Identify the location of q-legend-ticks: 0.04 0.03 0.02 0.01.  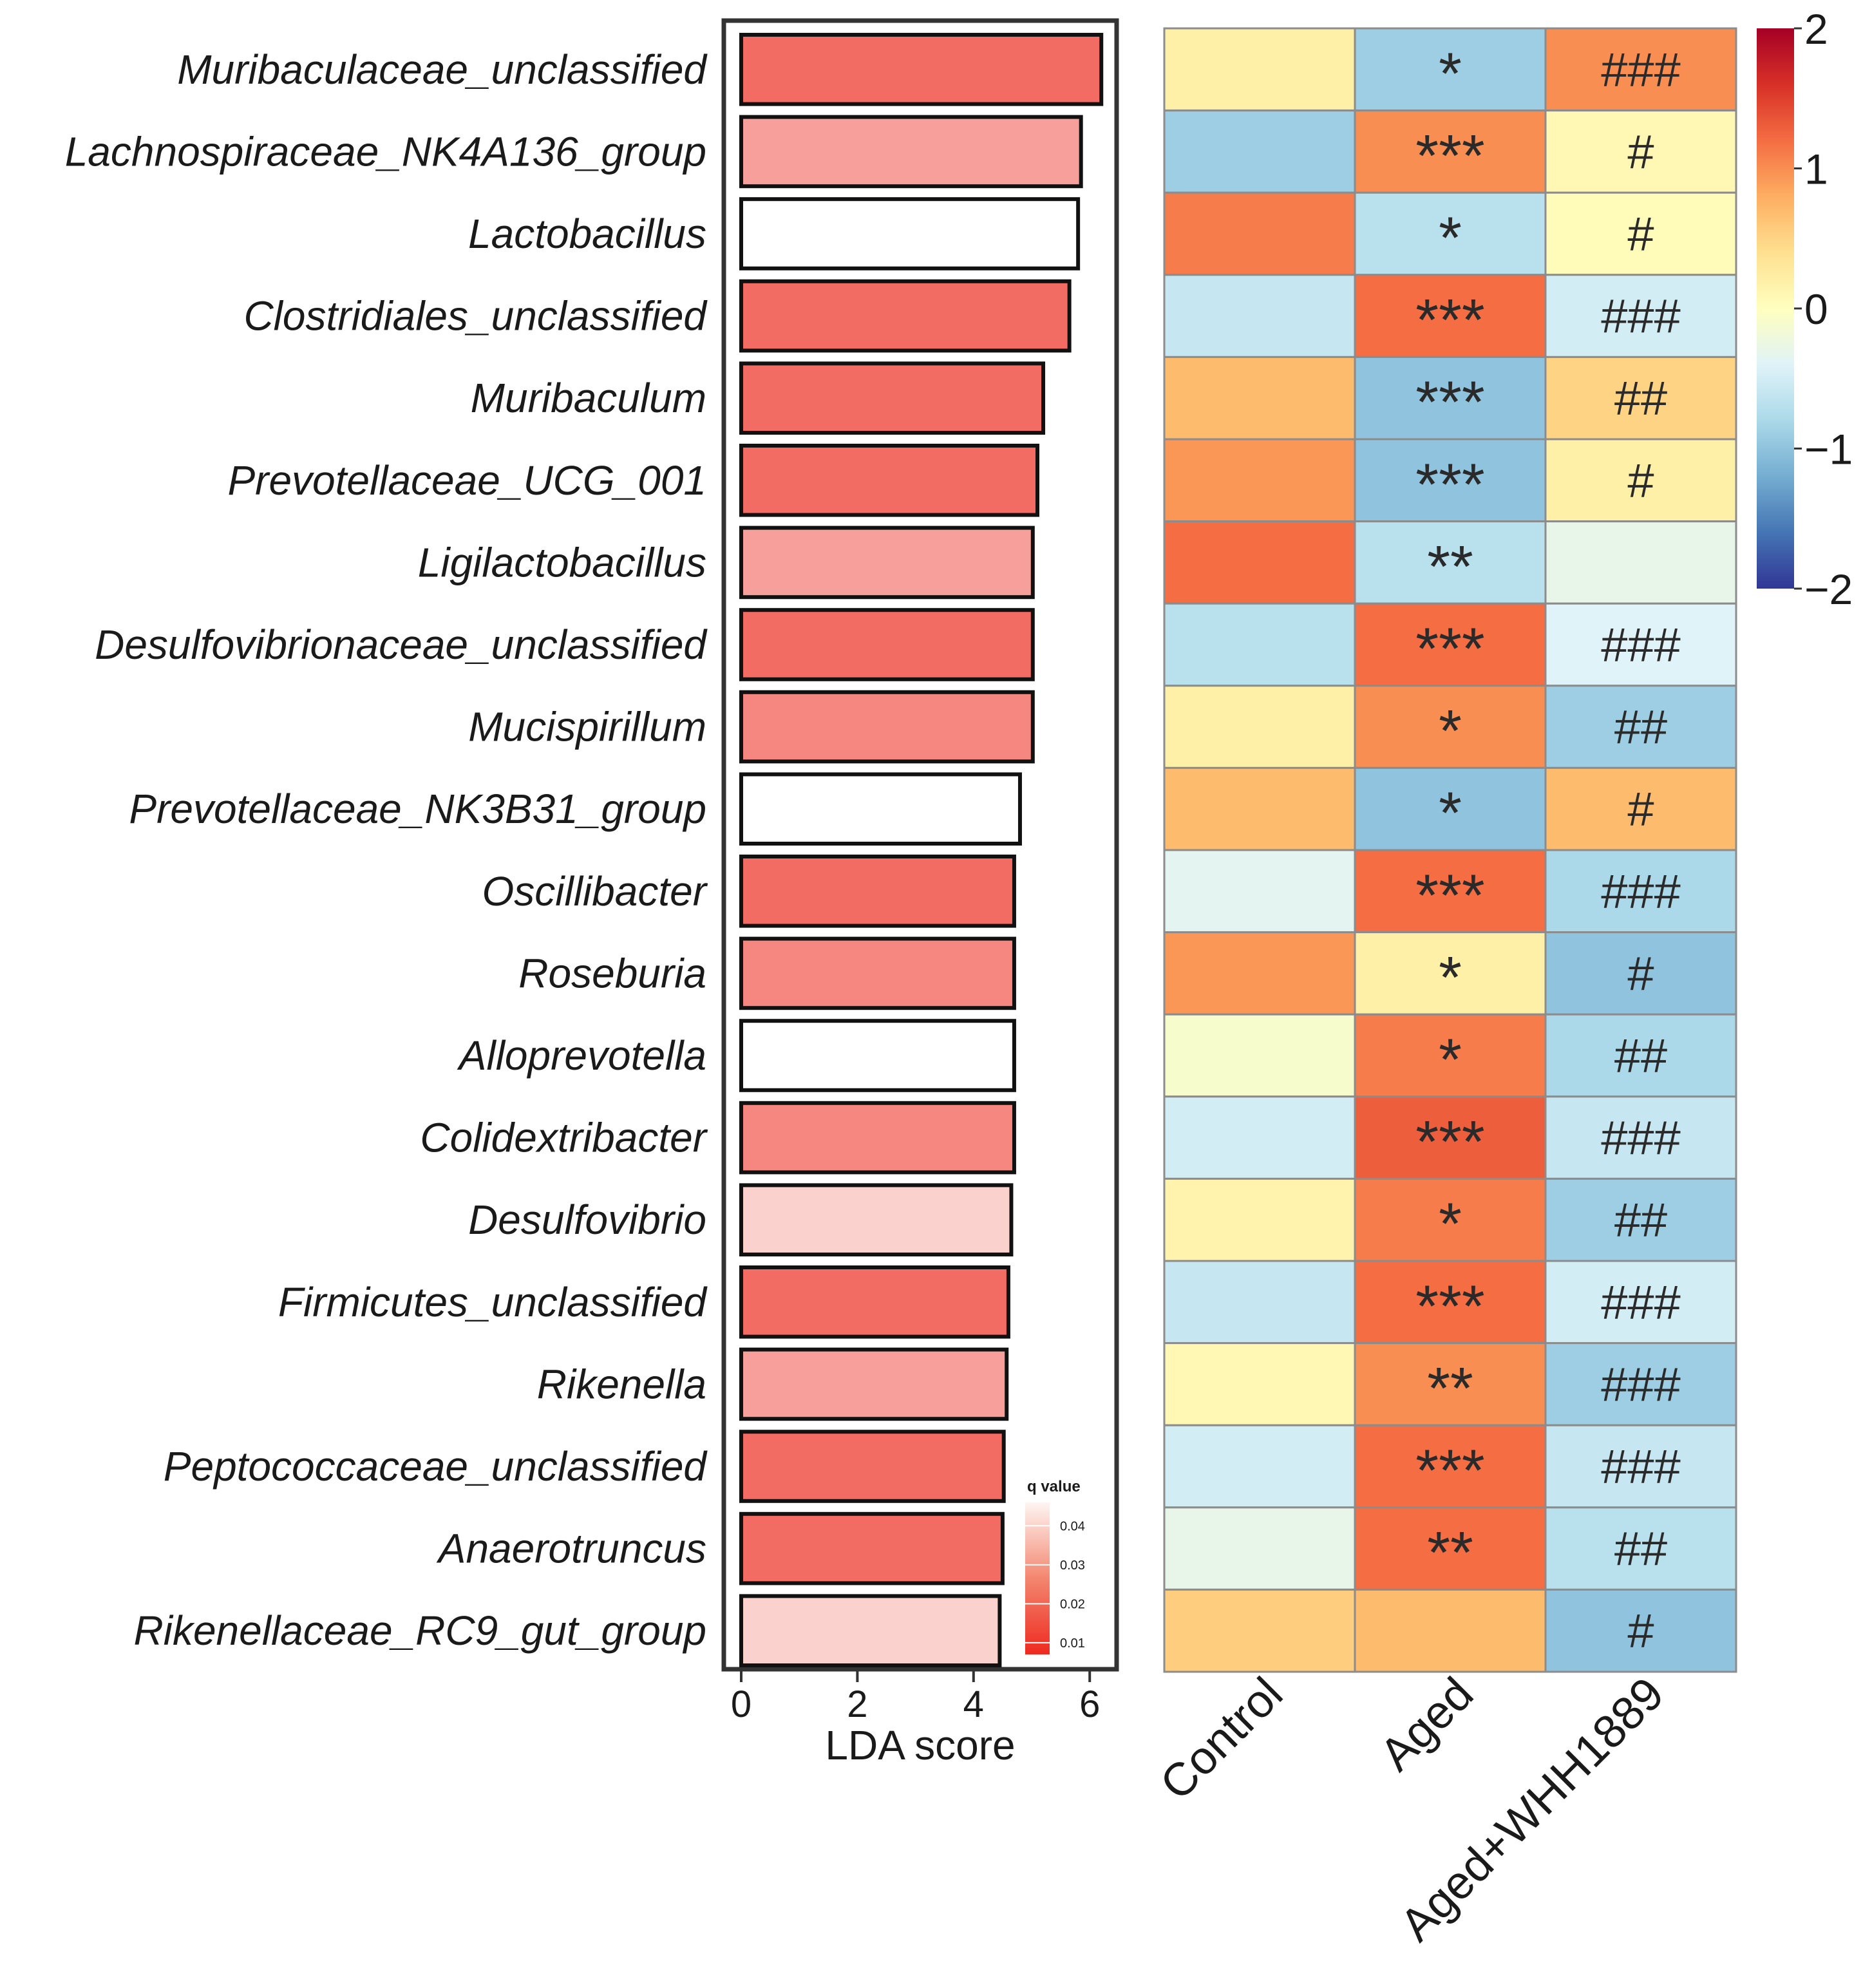
(1055, 1585).